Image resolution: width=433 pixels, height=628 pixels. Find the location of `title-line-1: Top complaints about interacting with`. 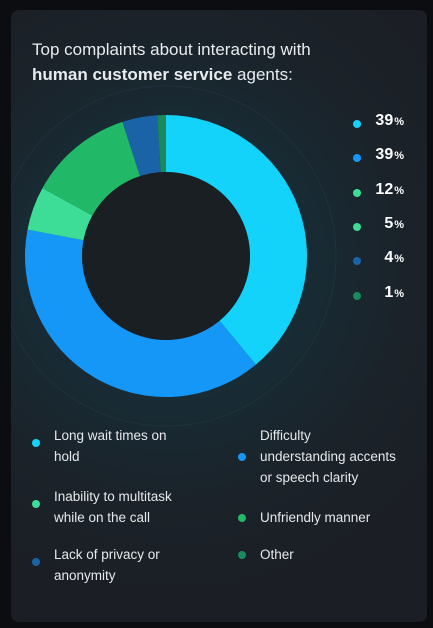

title-line-1: Top complaints about interacting with is located at coordinates (171, 49).